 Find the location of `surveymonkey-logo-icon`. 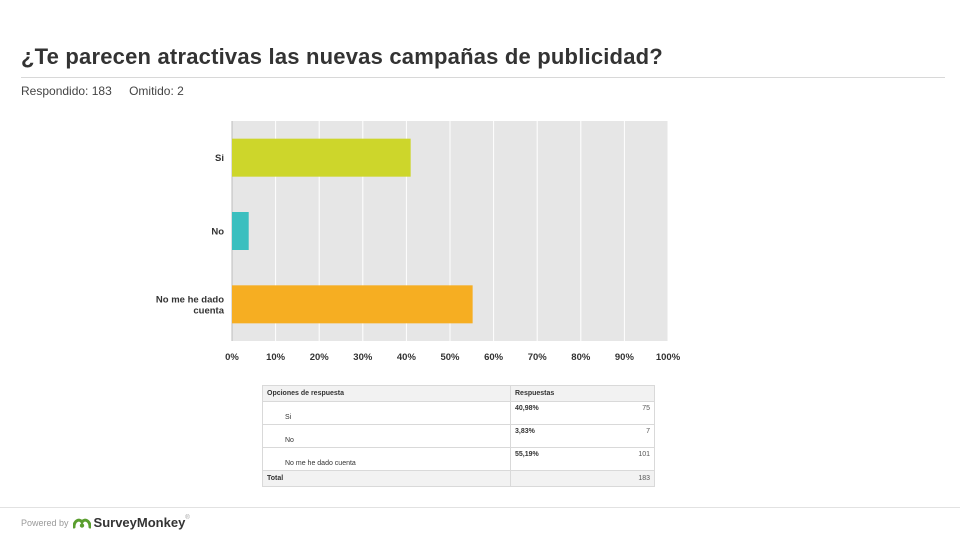

surveymonkey-logo-icon is located at coordinates (81, 523).